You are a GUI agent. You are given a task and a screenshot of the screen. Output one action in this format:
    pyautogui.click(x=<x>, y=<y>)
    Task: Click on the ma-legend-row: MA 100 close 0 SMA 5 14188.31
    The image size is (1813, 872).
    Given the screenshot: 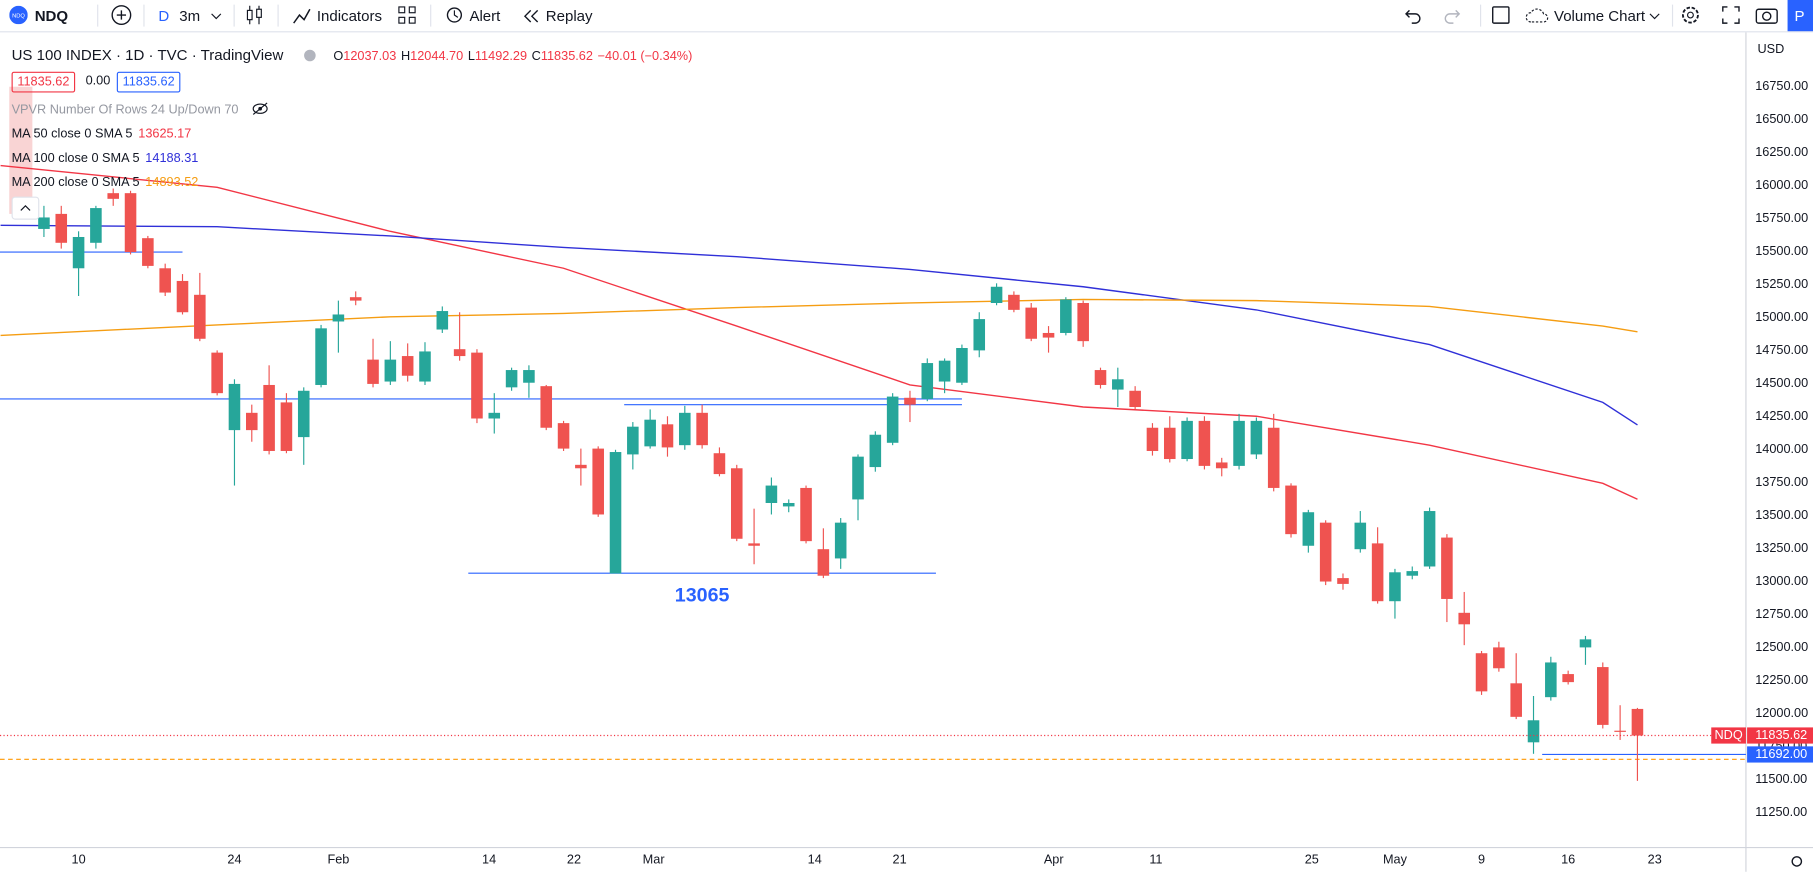 What is the action you would take?
    pyautogui.click(x=105, y=158)
    